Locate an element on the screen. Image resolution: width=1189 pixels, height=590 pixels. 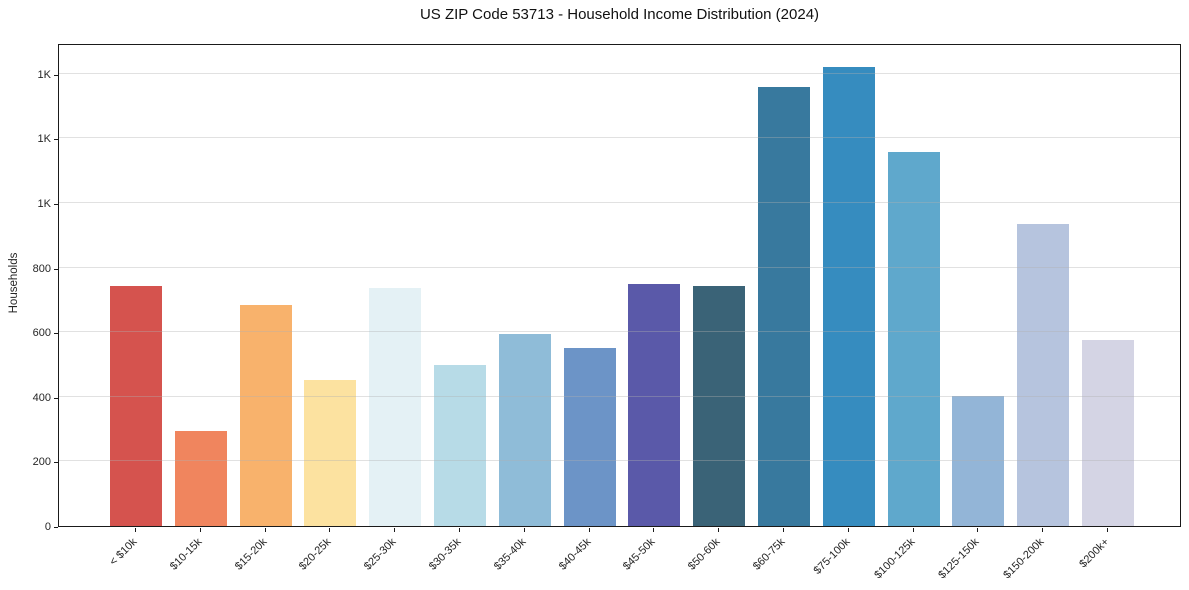
bar-$20-25k is located at coordinates (330, 452).